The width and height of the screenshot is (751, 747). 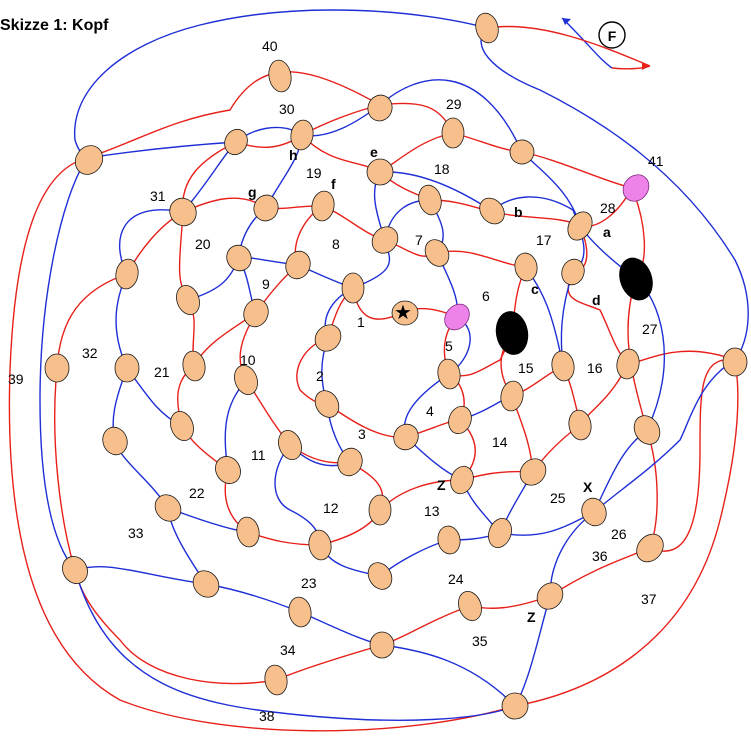 What do you see at coordinates (596, 300) in the screenshot?
I see `letter-d: d` at bounding box center [596, 300].